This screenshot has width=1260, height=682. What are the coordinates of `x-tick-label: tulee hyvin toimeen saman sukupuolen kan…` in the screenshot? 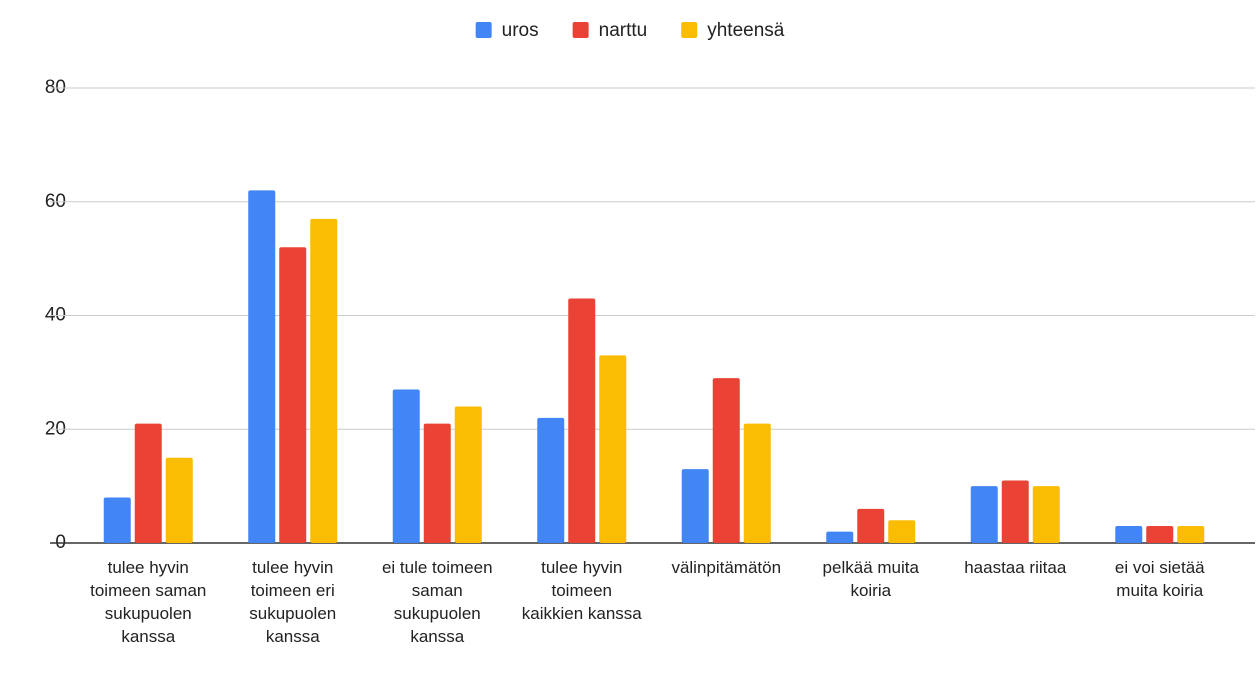 It's located at (148, 602).